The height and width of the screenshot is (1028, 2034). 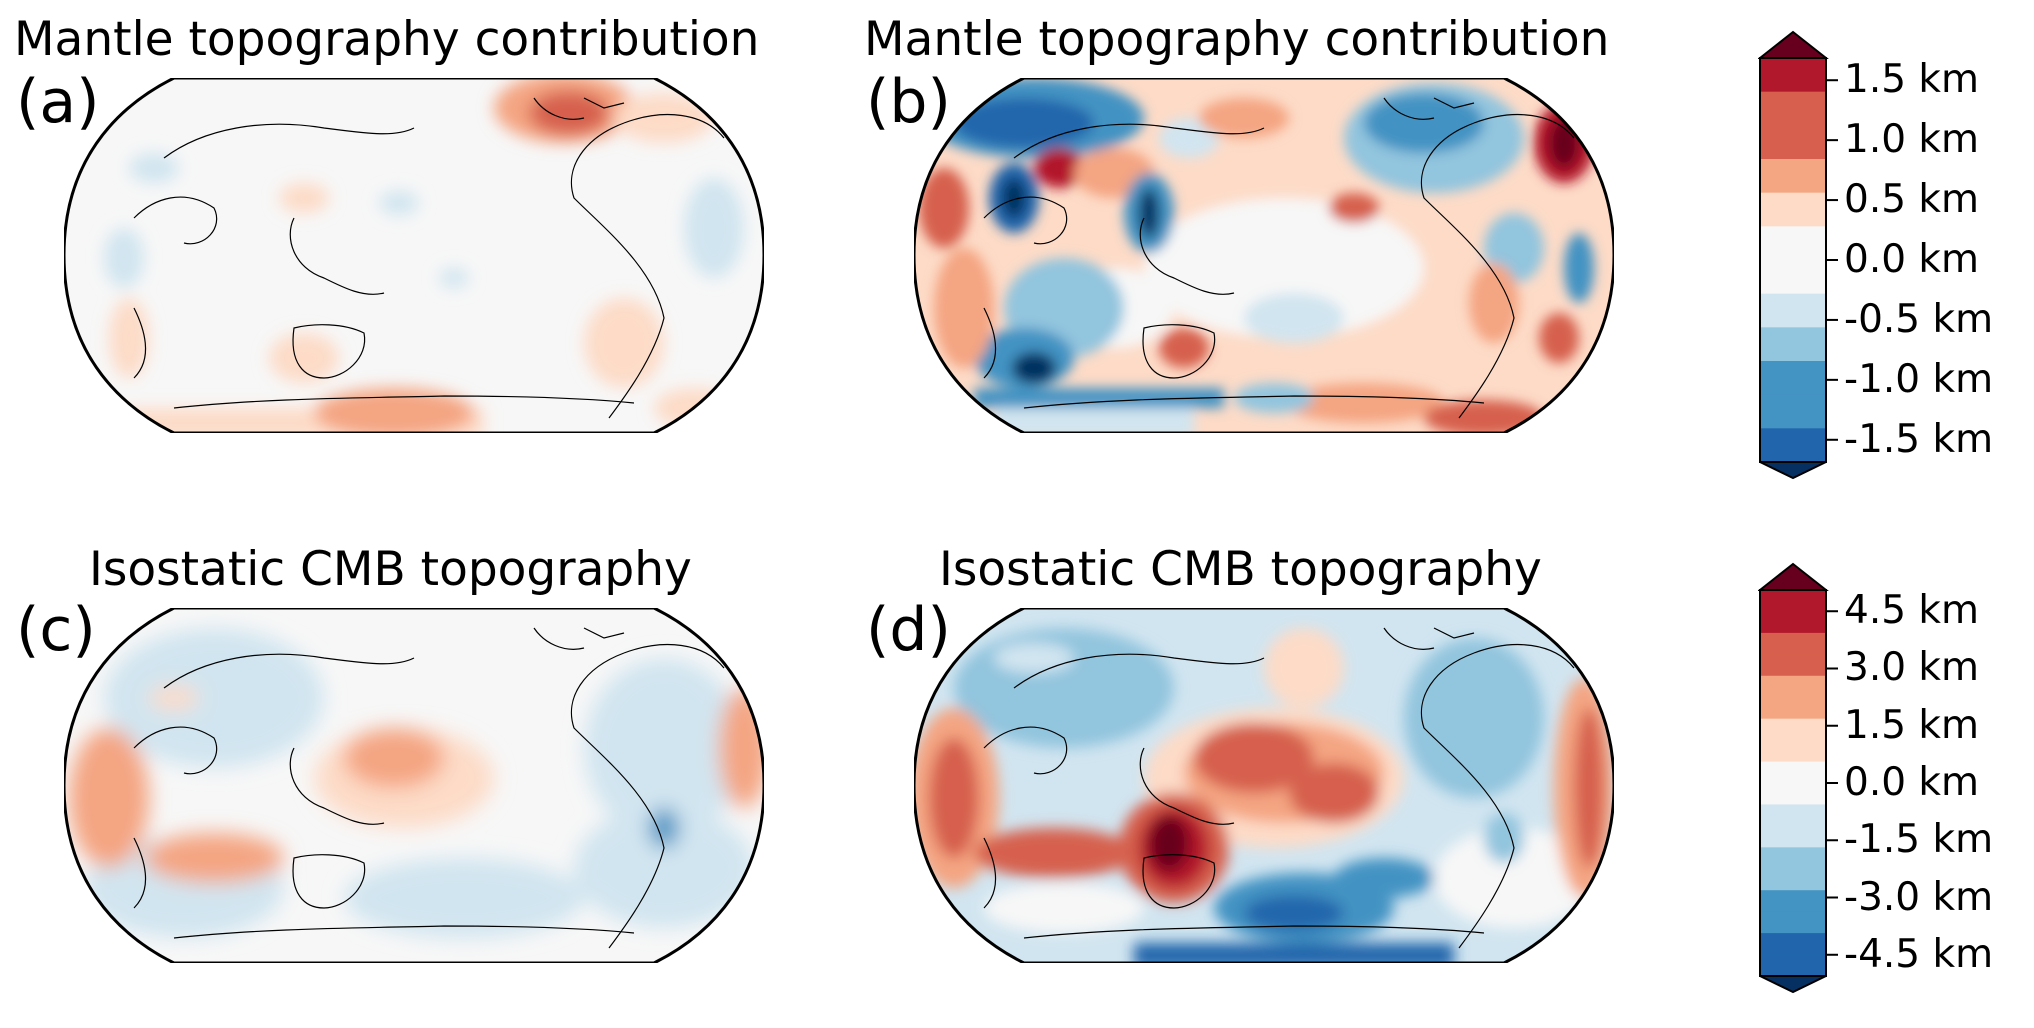 What do you see at coordinates (1793, 984) in the screenshot?
I see `colorbar-bottom-extend-min` at bounding box center [1793, 984].